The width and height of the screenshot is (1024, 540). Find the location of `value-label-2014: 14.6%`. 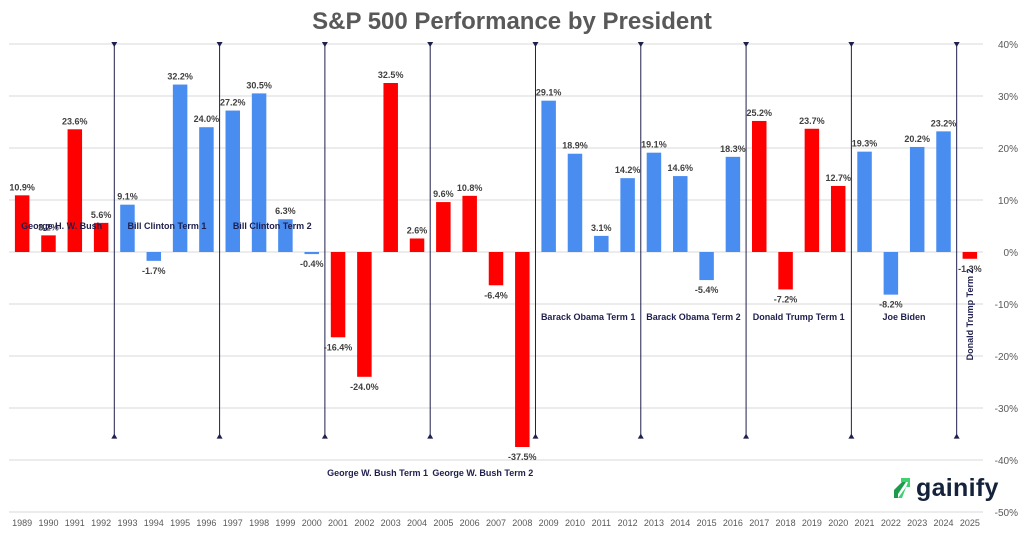

value-label-2014: 14.6% is located at coordinates (681, 168).